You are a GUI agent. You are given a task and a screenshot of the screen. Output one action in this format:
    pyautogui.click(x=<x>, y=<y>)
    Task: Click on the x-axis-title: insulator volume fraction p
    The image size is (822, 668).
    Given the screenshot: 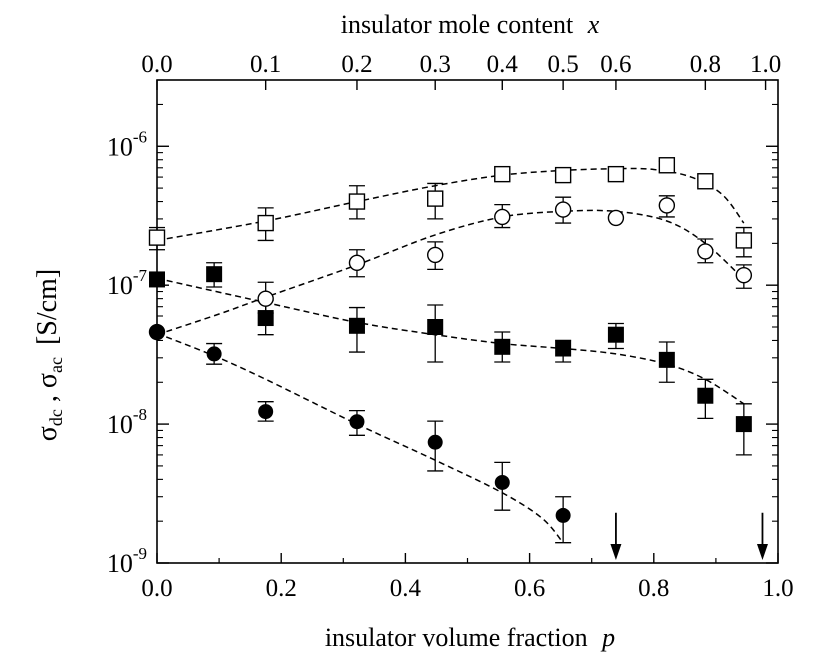 What is the action you would take?
    pyautogui.click(x=470, y=637)
    